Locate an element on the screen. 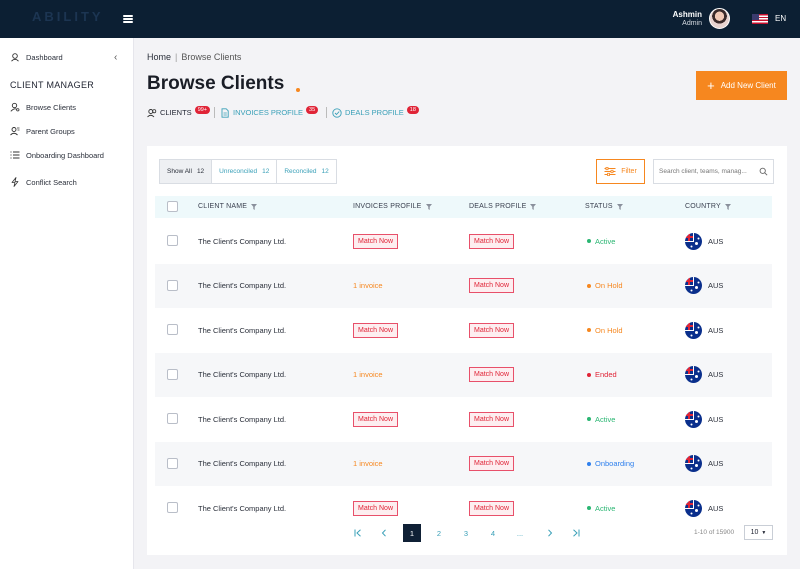  column-header-status: STATUS is located at coordinates (604, 206).